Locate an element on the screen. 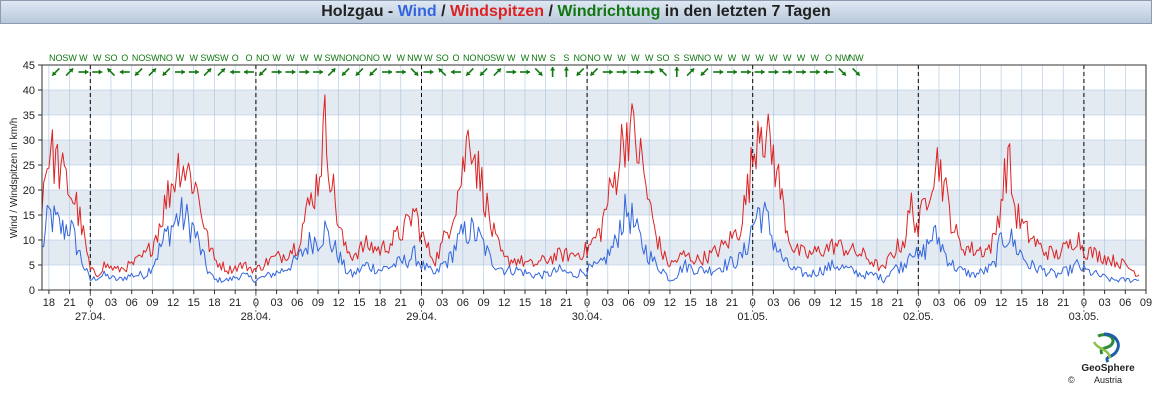  direction-label: NW is located at coordinates (842, 58).